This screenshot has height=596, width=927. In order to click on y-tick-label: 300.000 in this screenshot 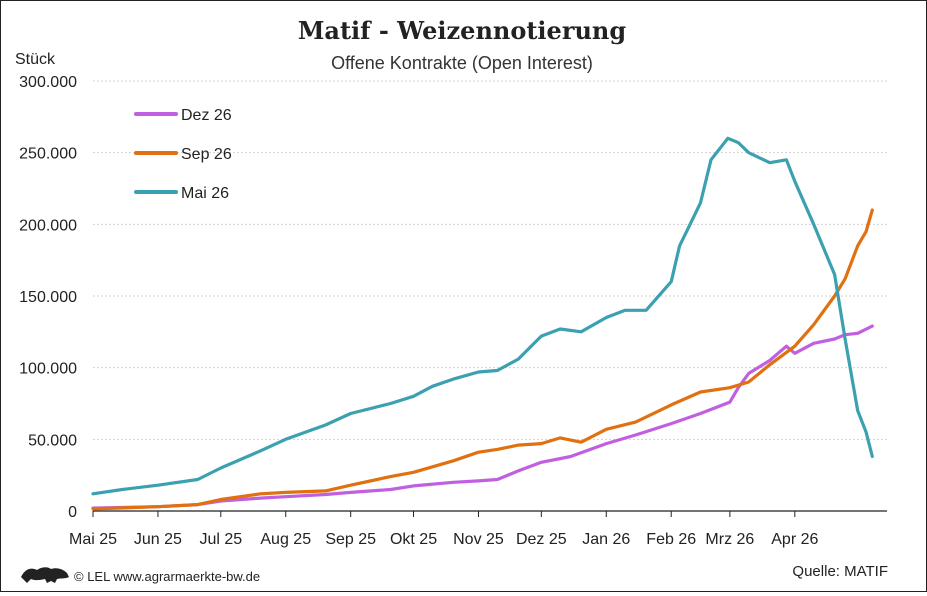, I will do `click(48, 82)`.